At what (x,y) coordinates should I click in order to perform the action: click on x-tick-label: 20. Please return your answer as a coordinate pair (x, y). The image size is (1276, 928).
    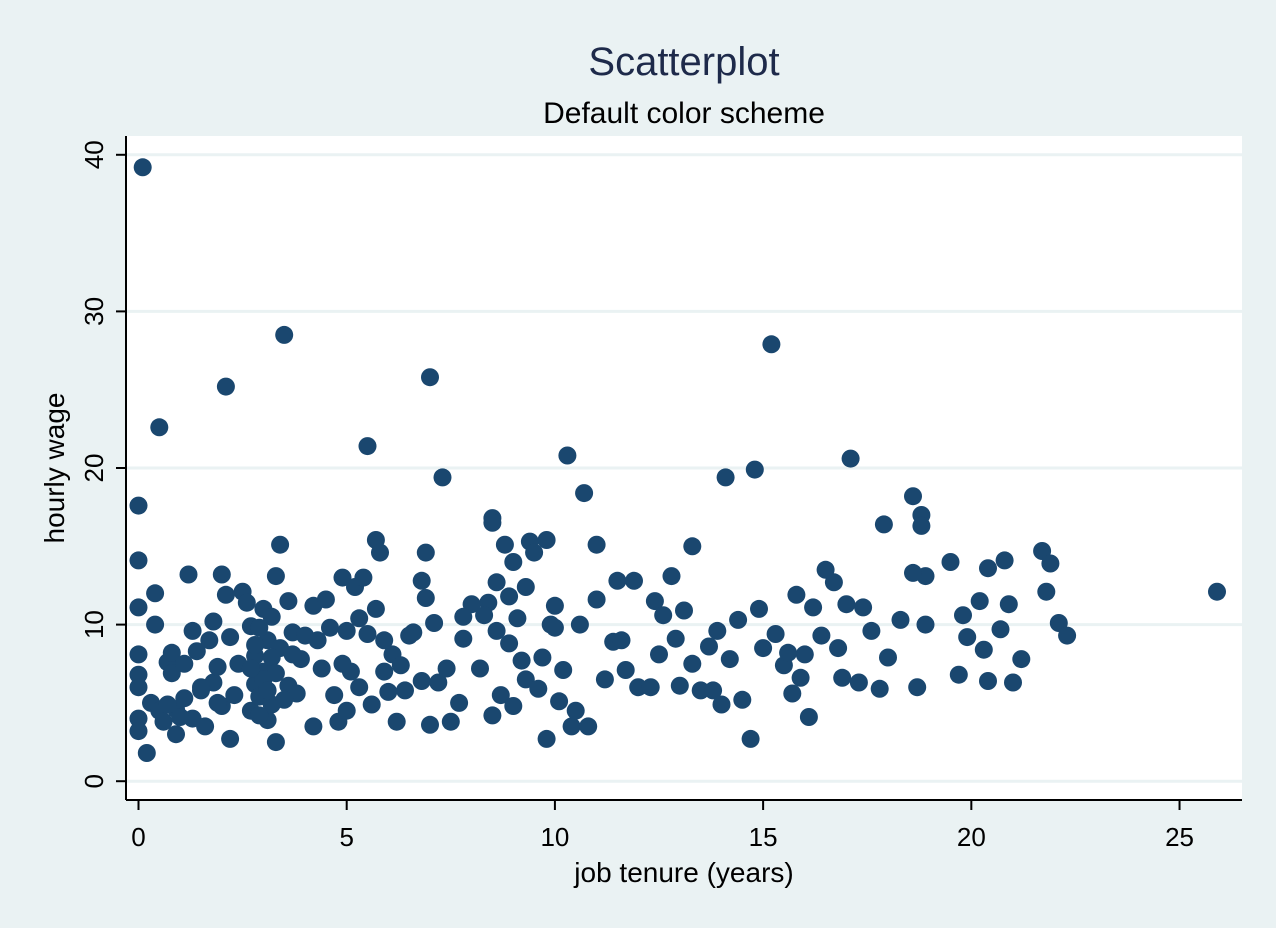
    Looking at the image, I should click on (971, 837).